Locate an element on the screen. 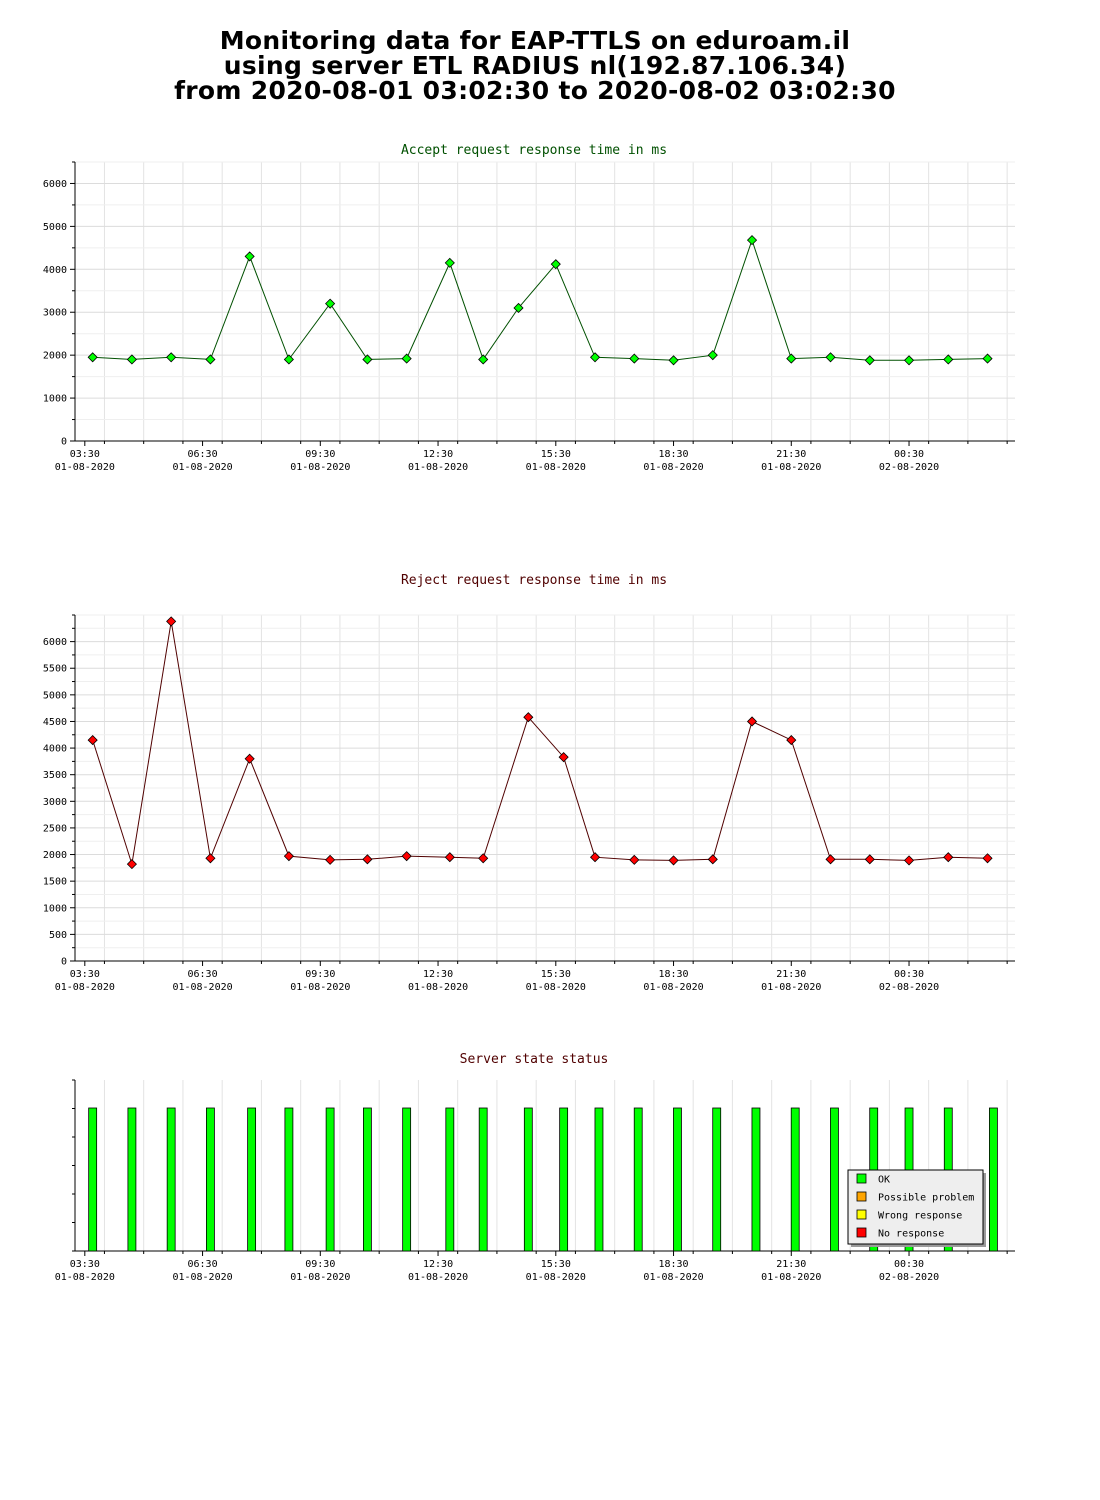 The image size is (1100, 1500). y-tick-label: 6000 is located at coordinates (55, 642).